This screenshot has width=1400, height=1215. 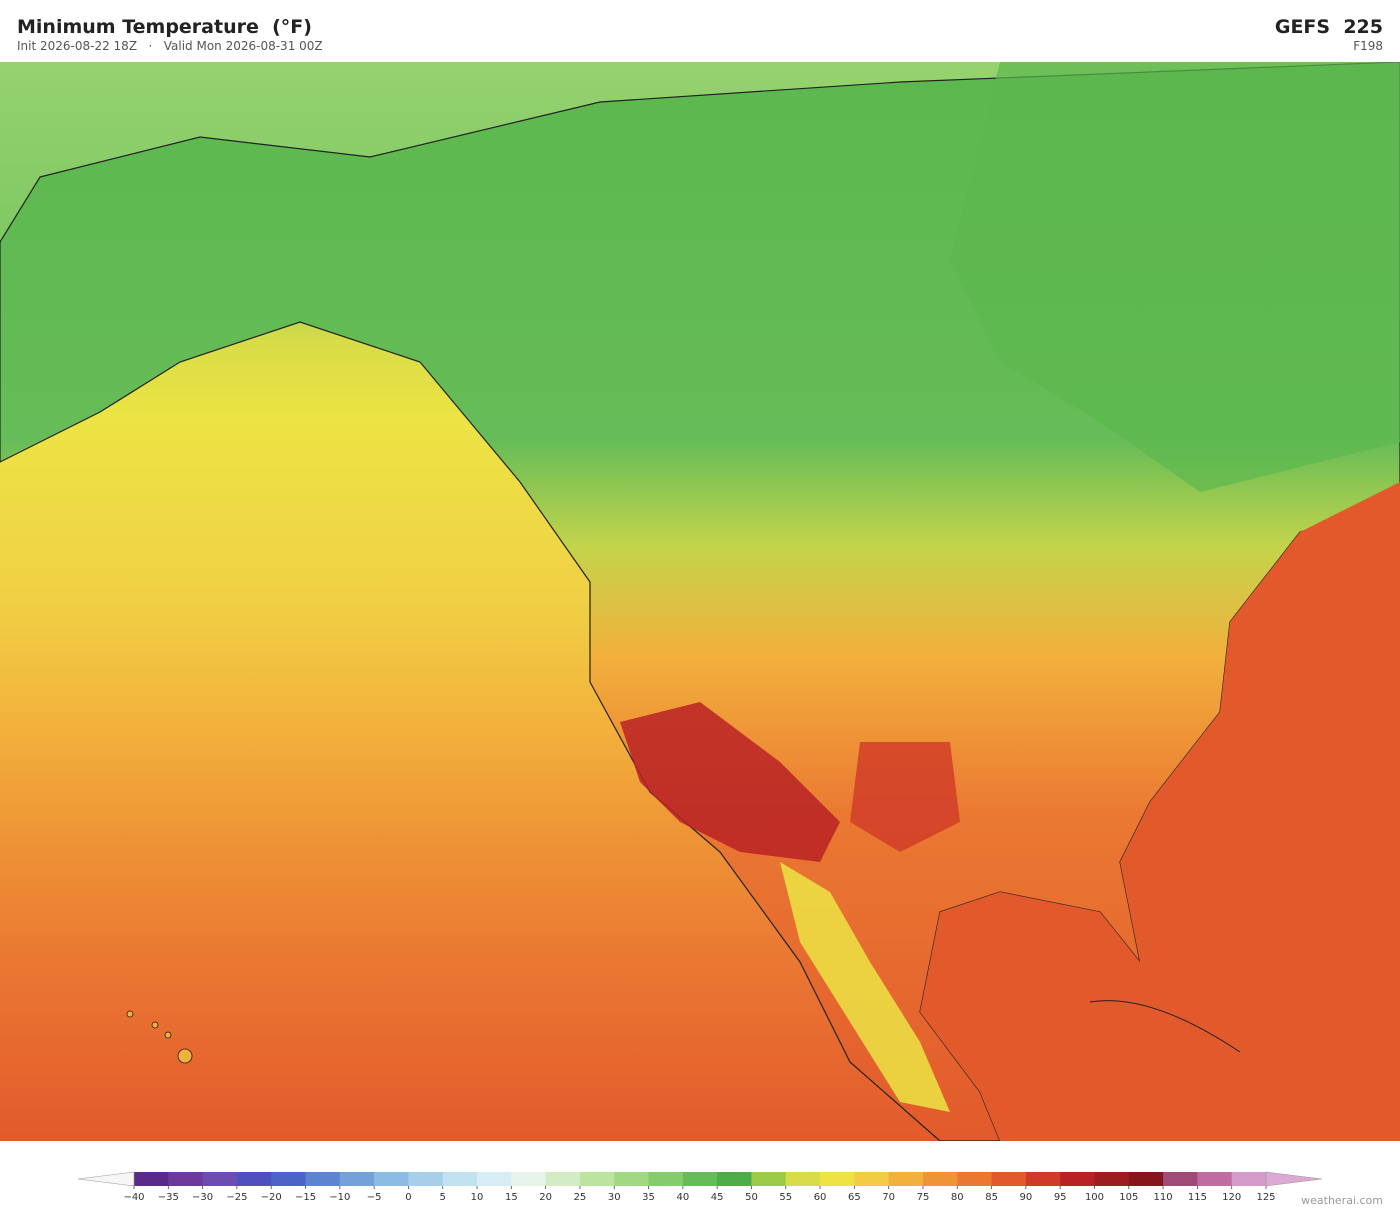 I want to click on colorbar-tick-label: 20, so click(x=545, y=1197).